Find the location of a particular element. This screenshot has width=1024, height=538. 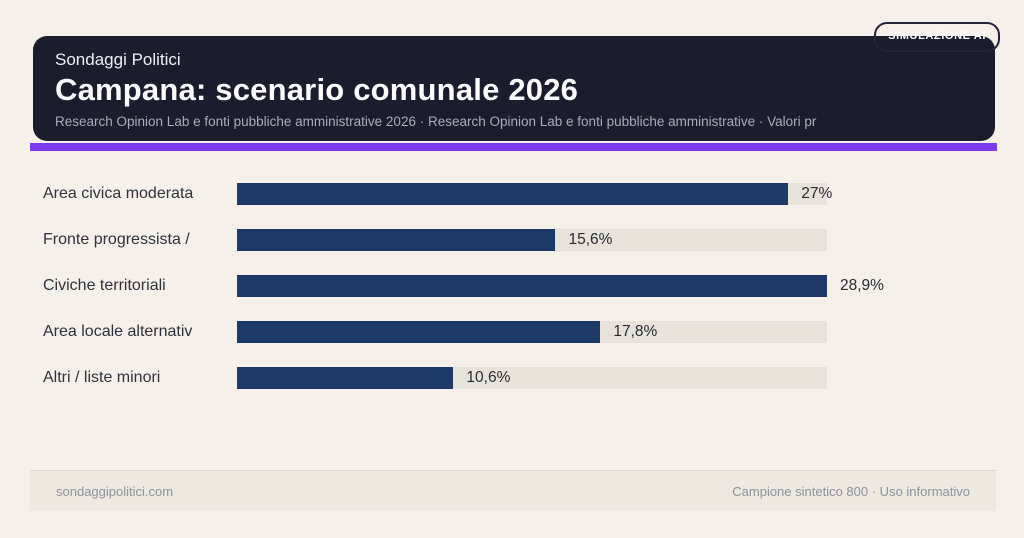

chart-row: Altri / liste minori 10,6% is located at coordinates (512, 378).